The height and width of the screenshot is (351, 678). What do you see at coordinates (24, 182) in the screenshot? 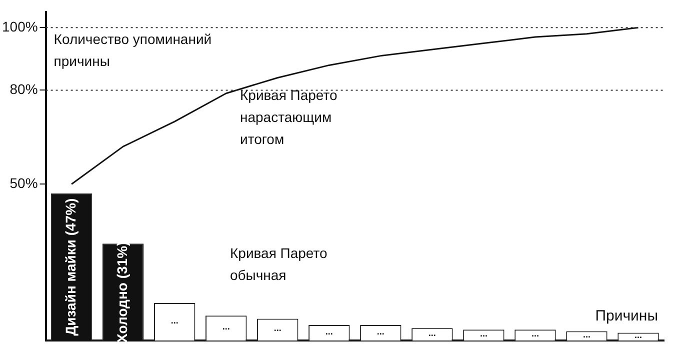
I see `y-tick-label: 50%` at bounding box center [24, 182].